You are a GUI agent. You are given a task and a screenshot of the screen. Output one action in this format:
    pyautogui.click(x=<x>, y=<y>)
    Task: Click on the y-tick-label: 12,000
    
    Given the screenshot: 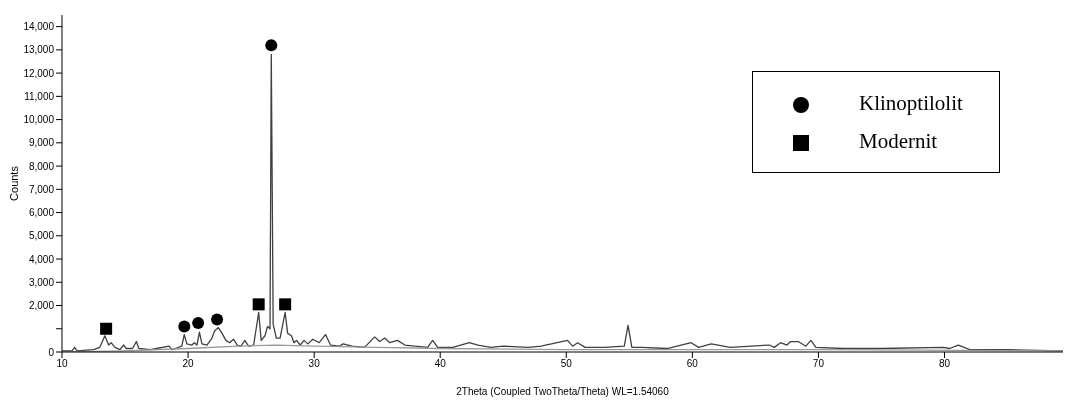 What is the action you would take?
    pyautogui.click(x=39, y=73)
    